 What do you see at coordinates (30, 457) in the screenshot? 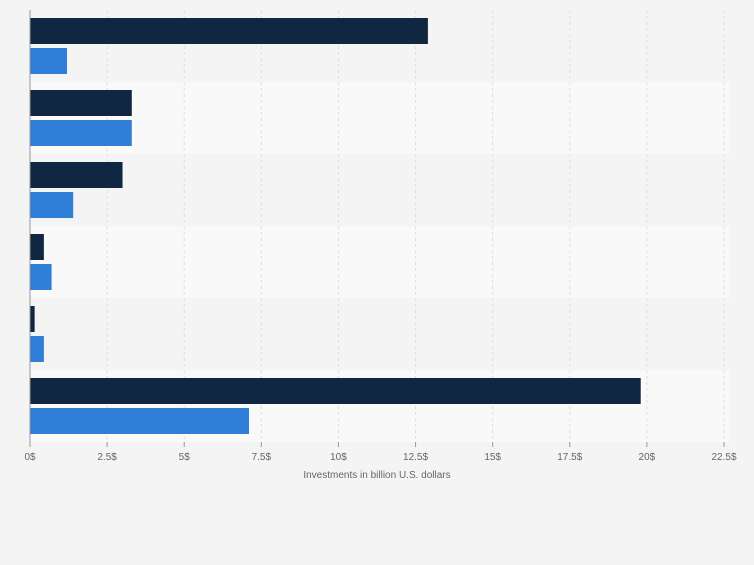
I see `x-tick-label: 0$` at bounding box center [30, 457].